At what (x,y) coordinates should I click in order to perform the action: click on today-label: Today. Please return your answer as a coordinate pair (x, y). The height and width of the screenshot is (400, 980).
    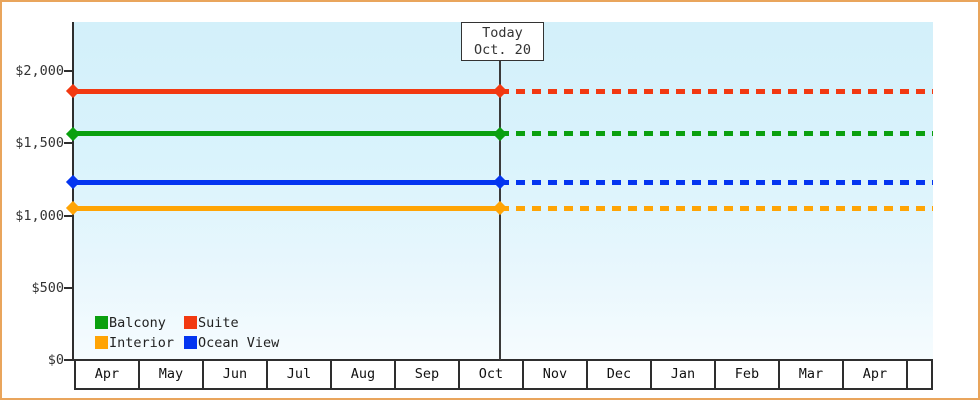
    Looking at the image, I should click on (502, 33).